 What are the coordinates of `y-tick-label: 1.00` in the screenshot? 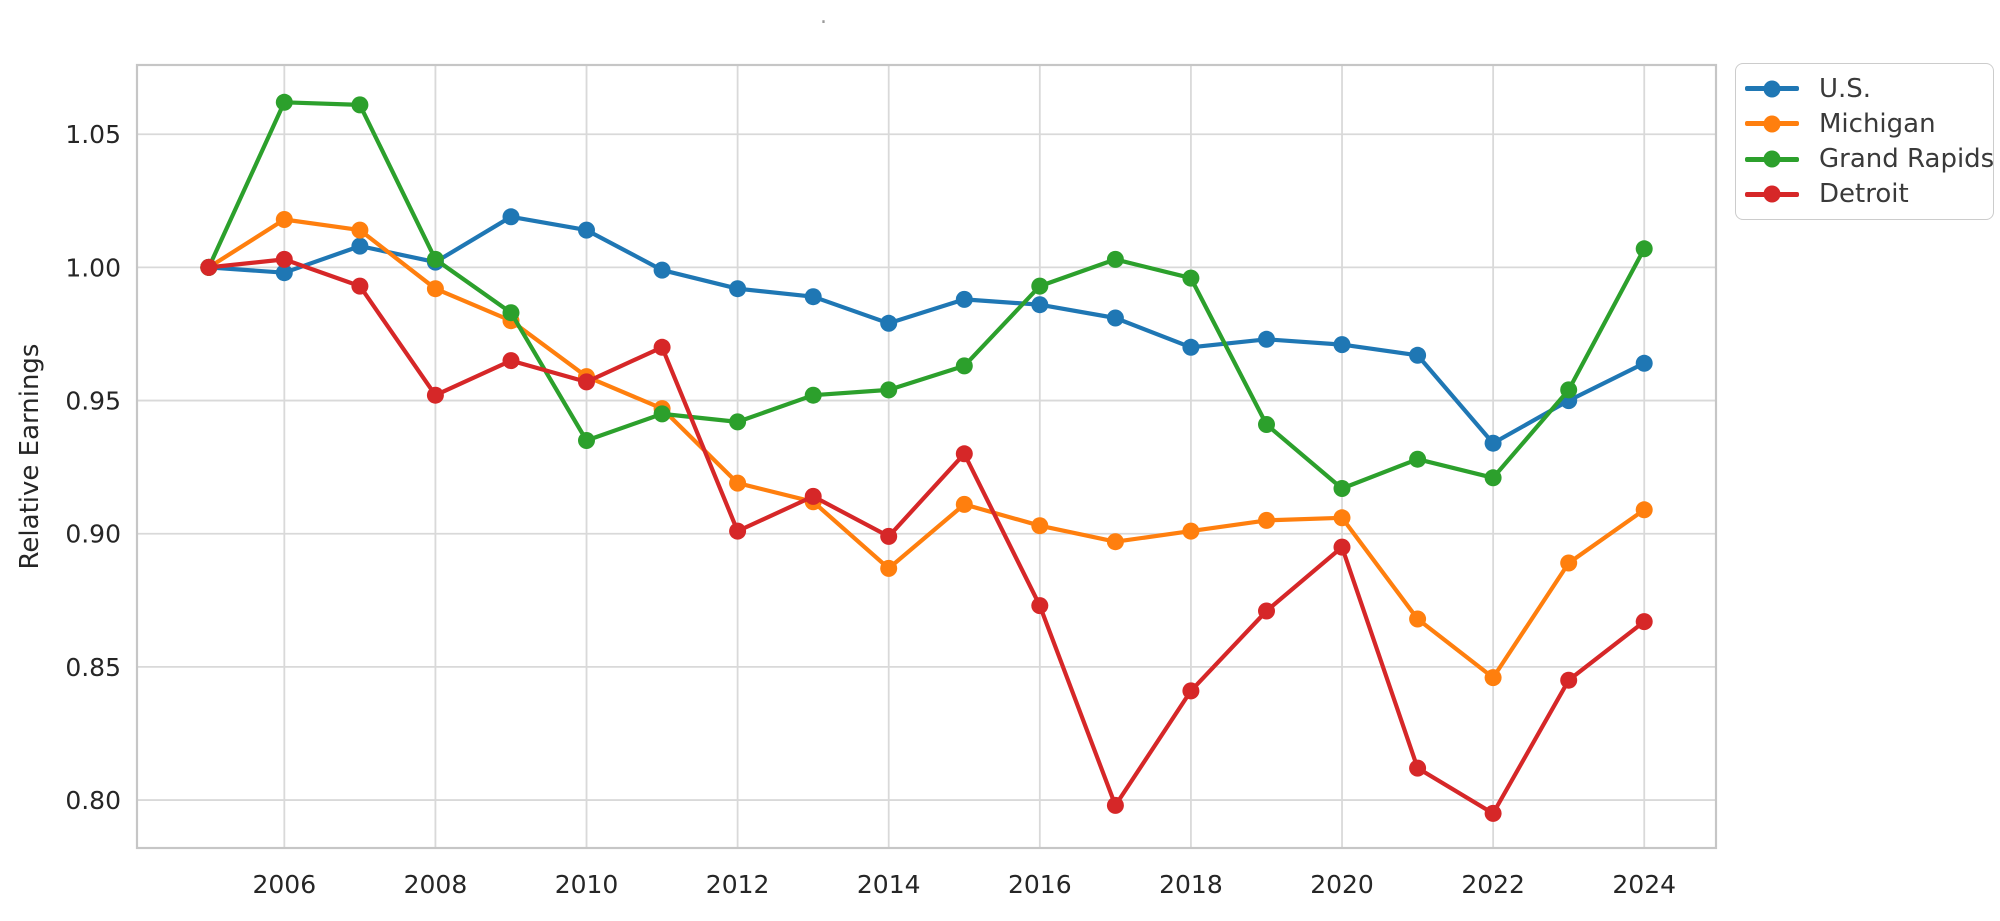 It's located at (93, 267).